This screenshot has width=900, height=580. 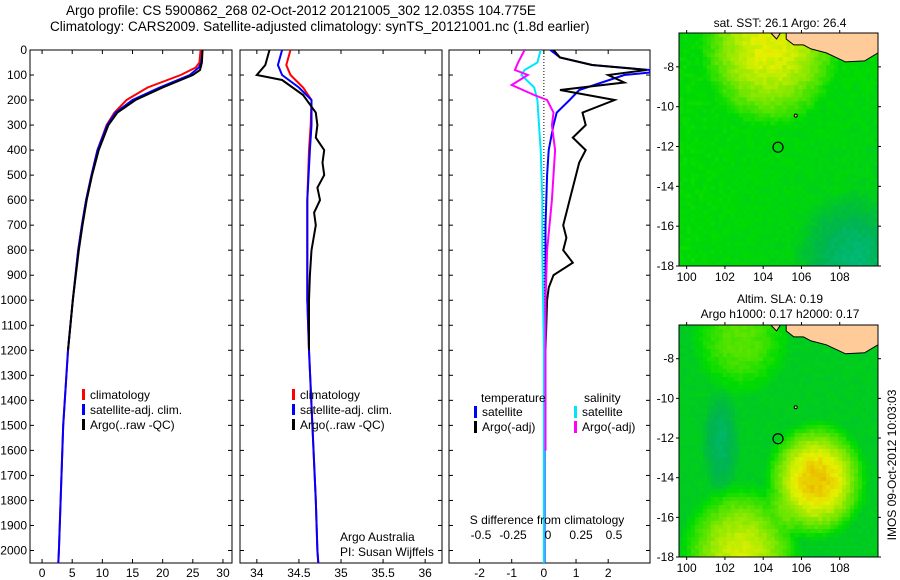 I want to click on series-line-argo-raw-qc-, so click(x=290, y=200).